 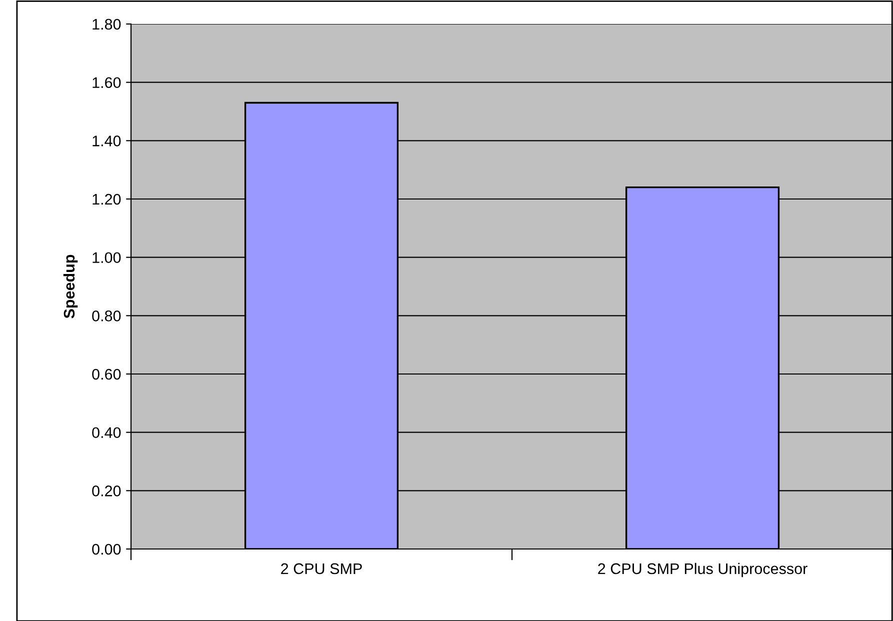 What do you see at coordinates (106, 374) in the screenshot?
I see `y-tick-label: 0.60` at bounding box center [106, 374].